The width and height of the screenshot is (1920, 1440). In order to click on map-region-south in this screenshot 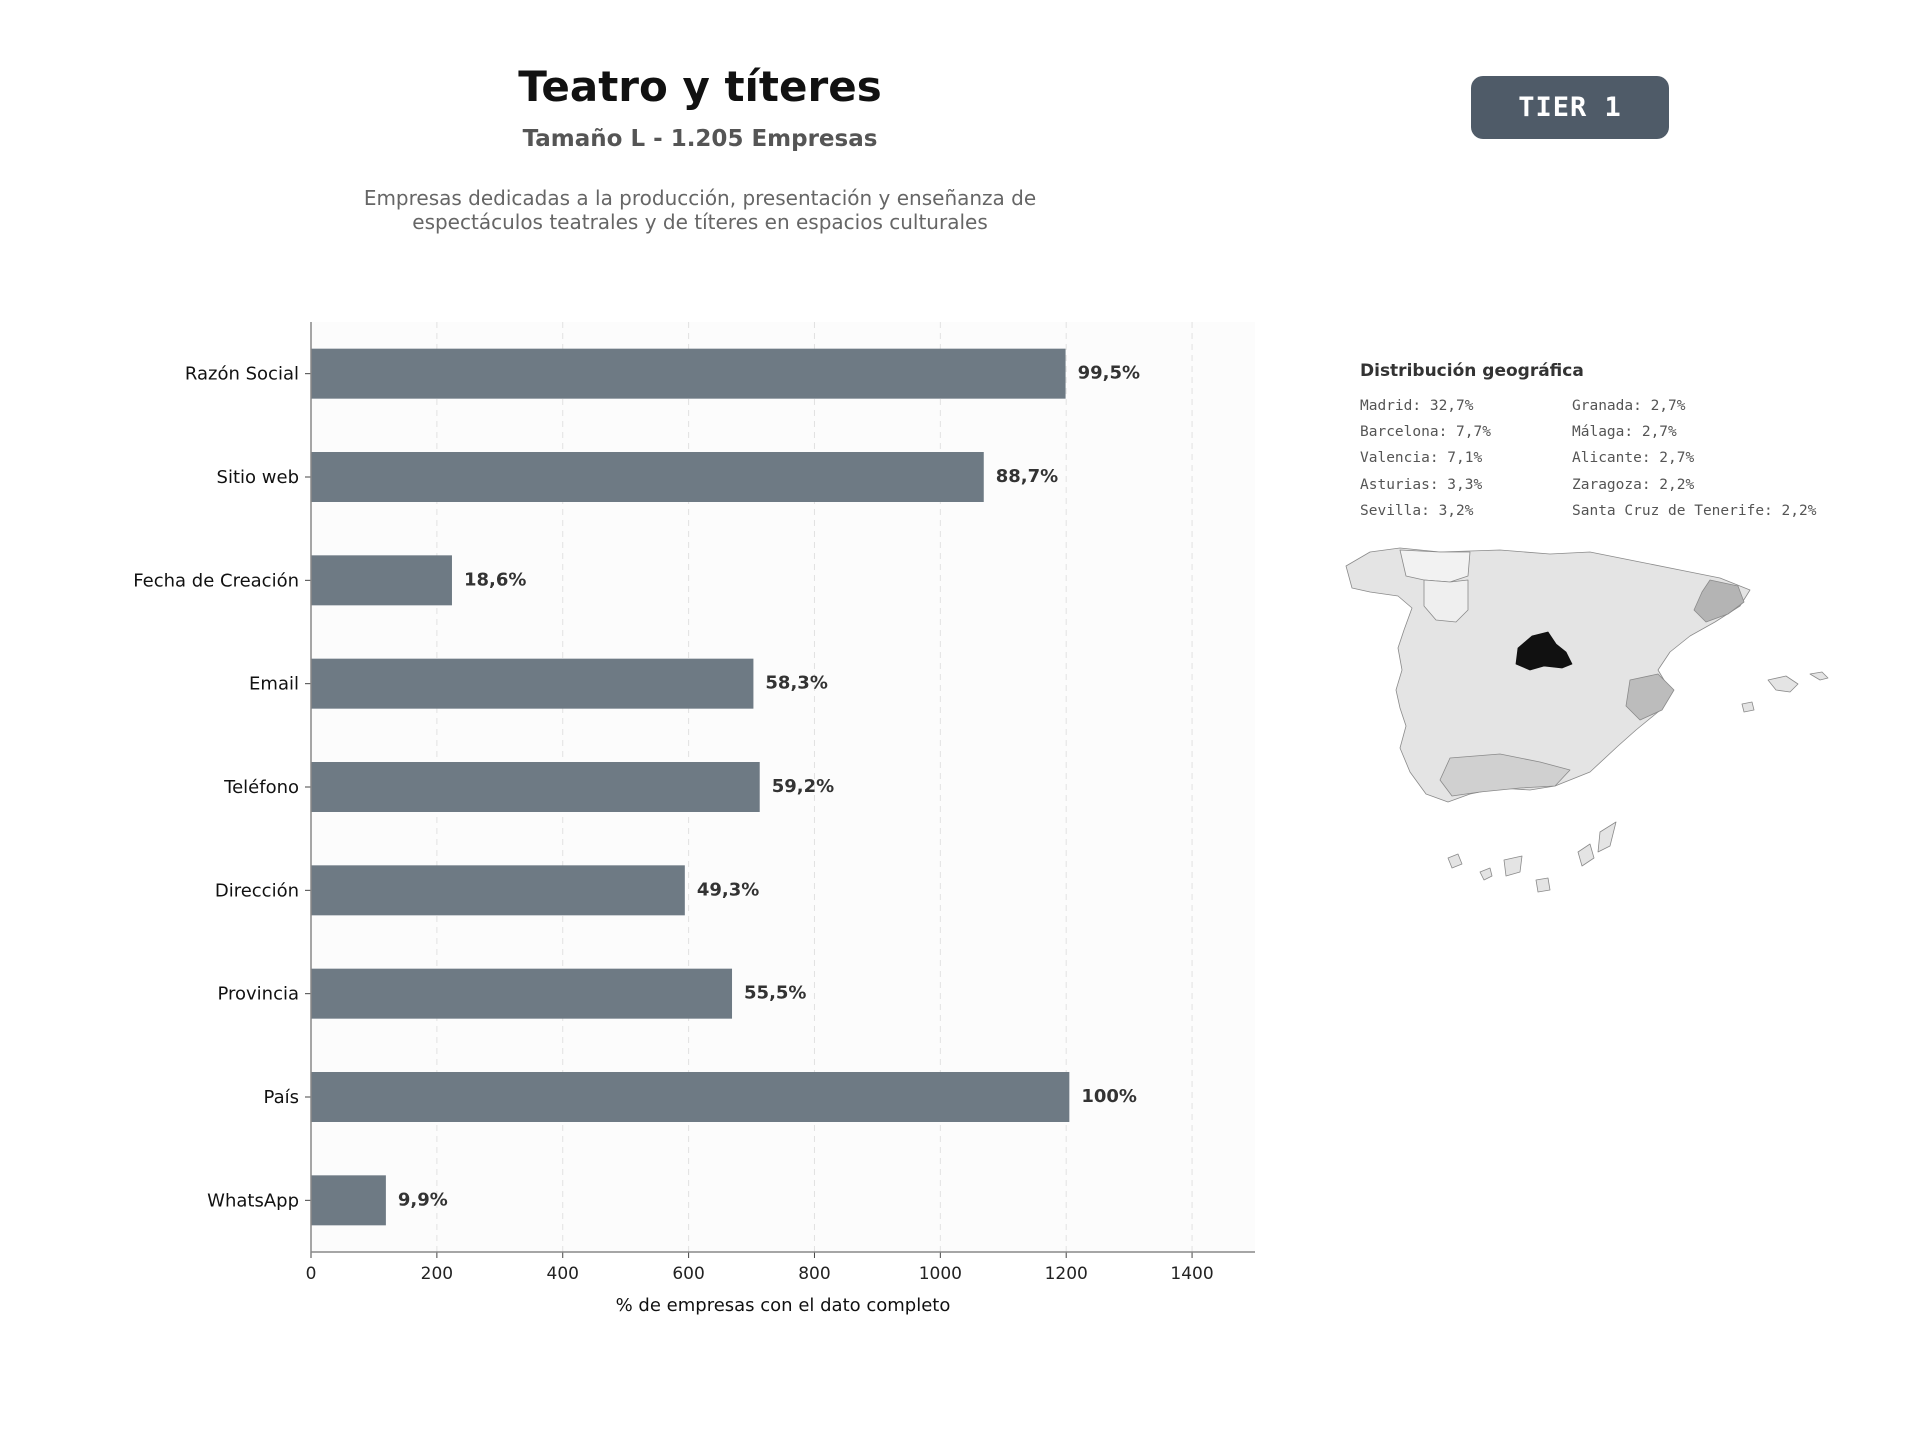, I will do `click(1505, 775)`.